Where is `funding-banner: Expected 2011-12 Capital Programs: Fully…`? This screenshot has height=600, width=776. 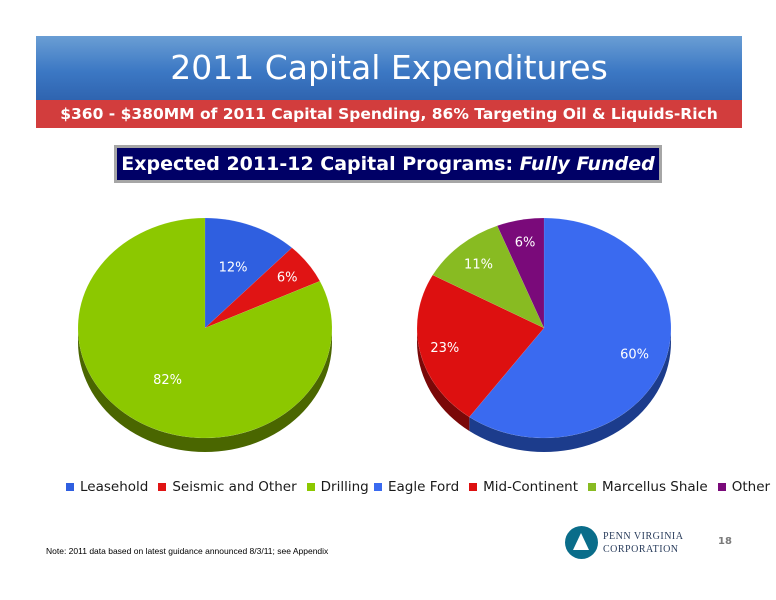 funding-banner: Expected 2011-12 Capital Programs: Fully… is located at coordinates (388, 164).